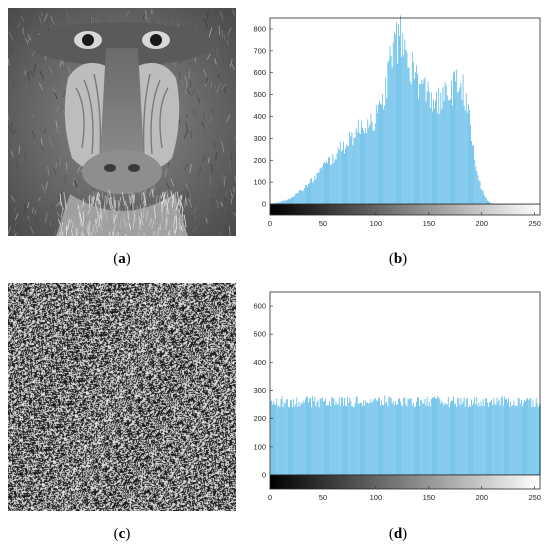 The height and width of the screenshot is (548, 550). I want to click on x-tick-label: 200, so click(482, 497).